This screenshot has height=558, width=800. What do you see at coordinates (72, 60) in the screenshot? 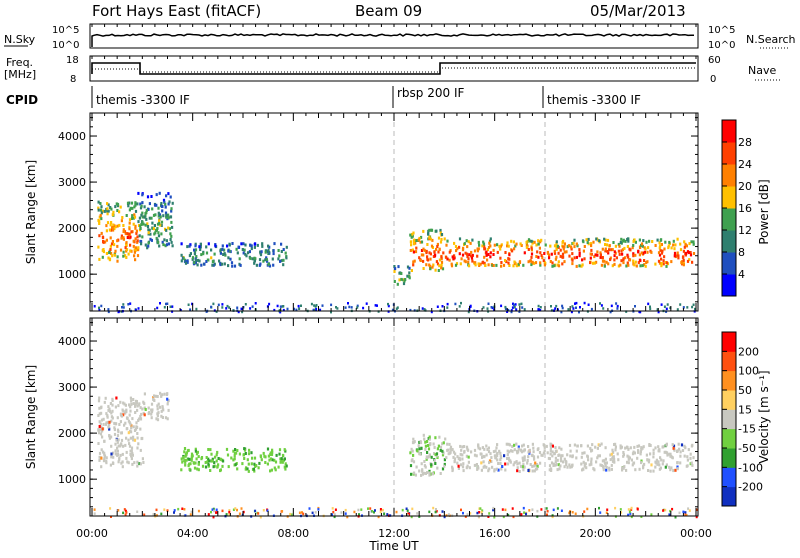
I see `freq-tick-high: 18` at bounding box center [72, 60].